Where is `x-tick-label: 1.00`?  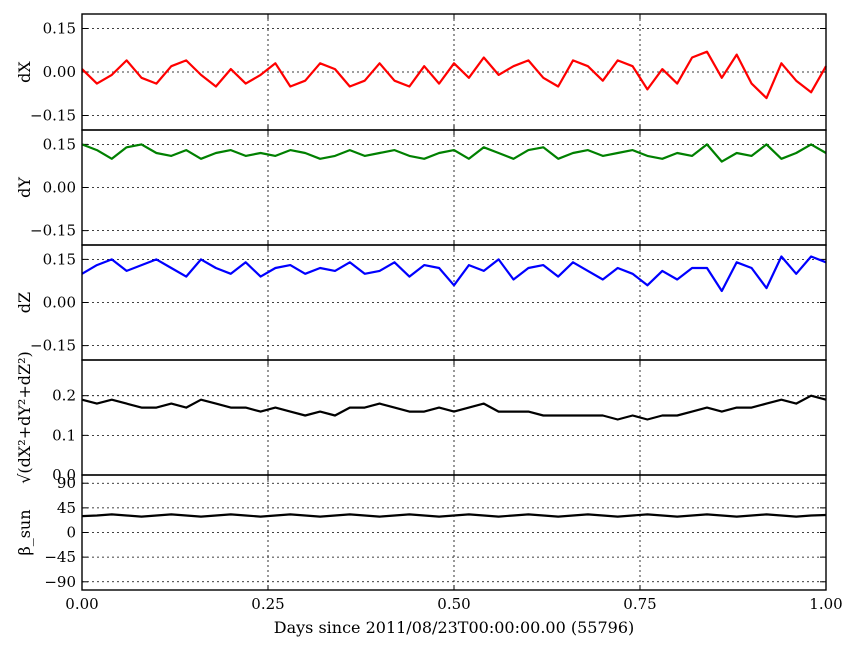 x-tick-label: 1.00 is located at coordinates (825, 604).